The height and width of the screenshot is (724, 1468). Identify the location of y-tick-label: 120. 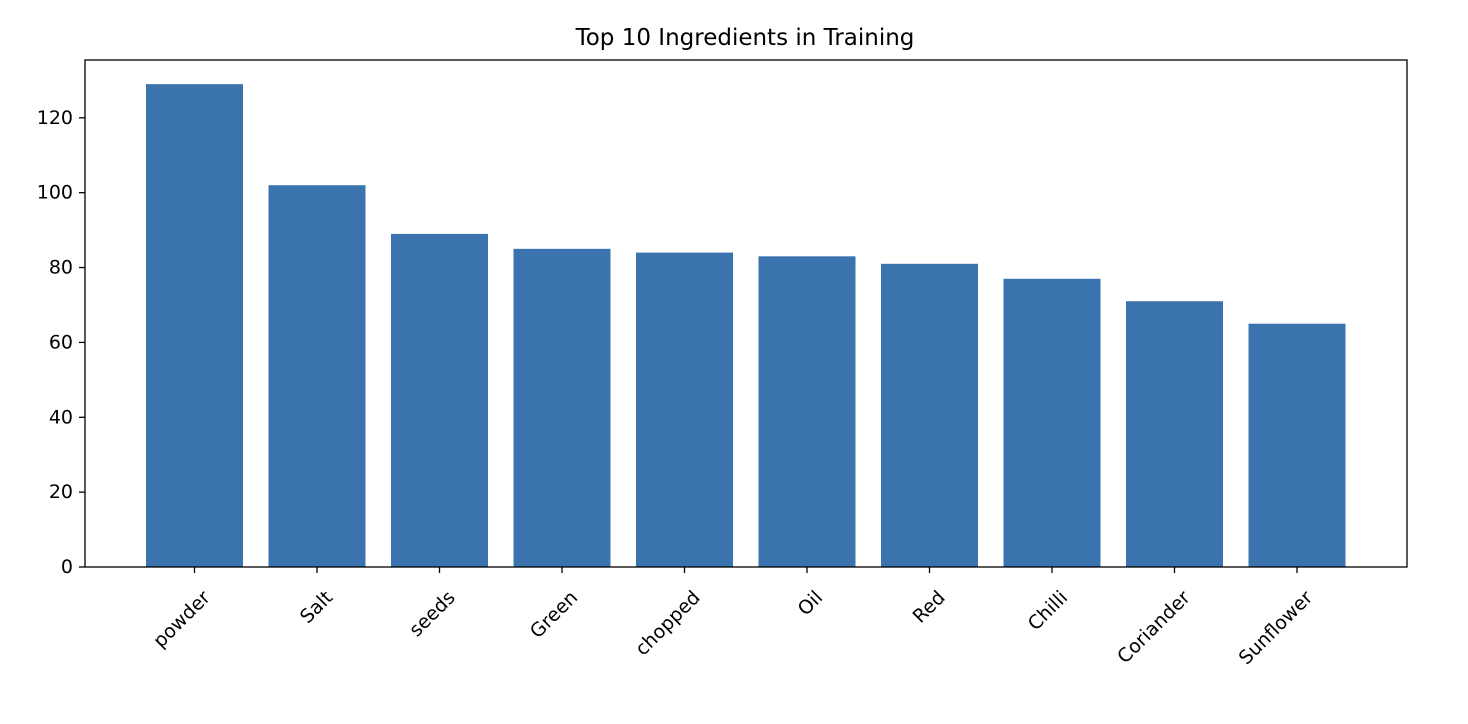
(55, 118).